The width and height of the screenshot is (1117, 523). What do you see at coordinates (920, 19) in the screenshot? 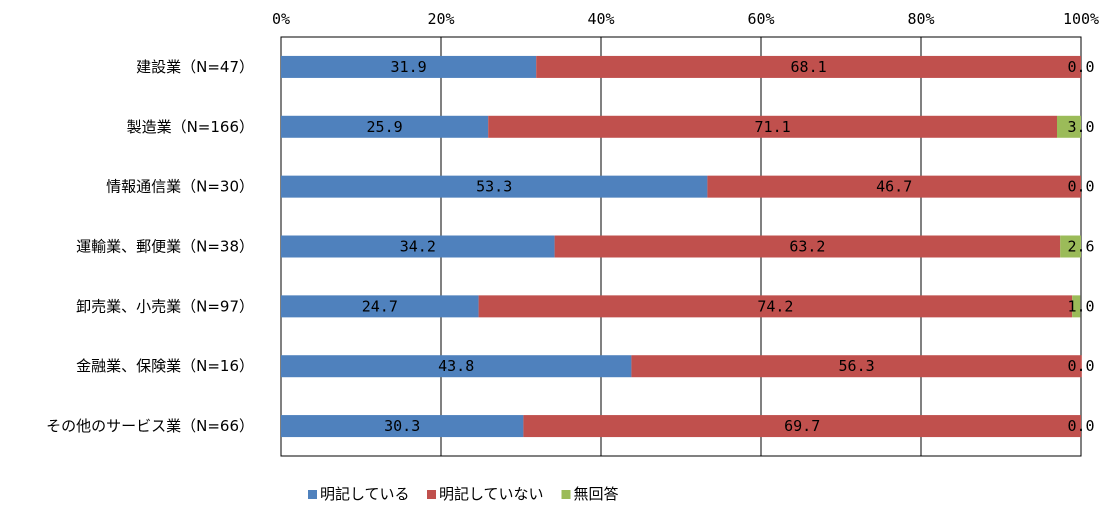
I see `x-tick-label: 80%` at bounding box center [920, 19].